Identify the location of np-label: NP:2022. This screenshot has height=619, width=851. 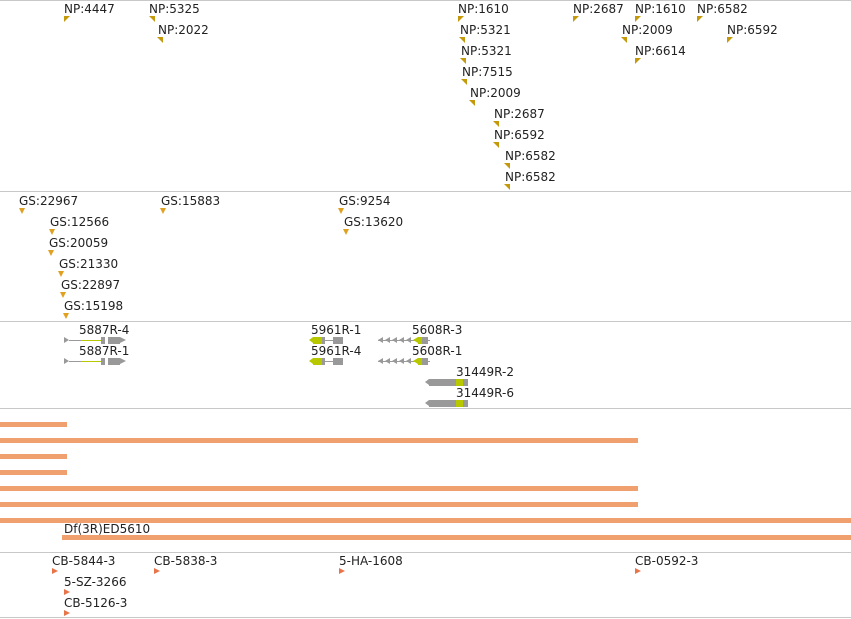
(183, 30).